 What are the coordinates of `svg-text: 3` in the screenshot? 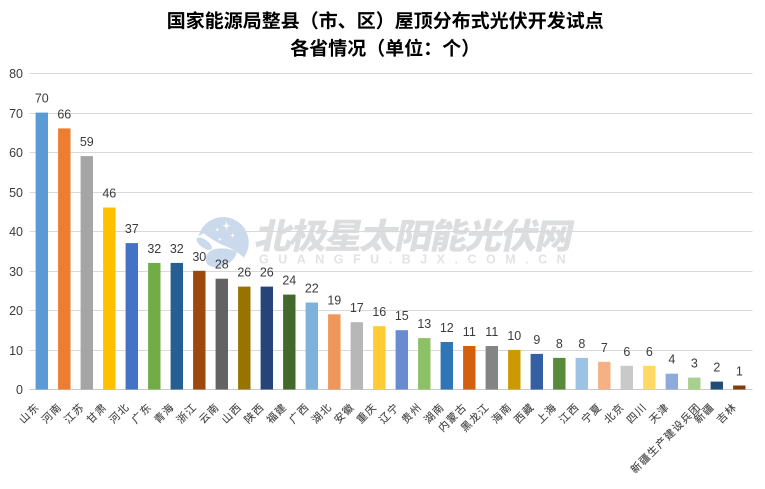 It's located at (694, 364).